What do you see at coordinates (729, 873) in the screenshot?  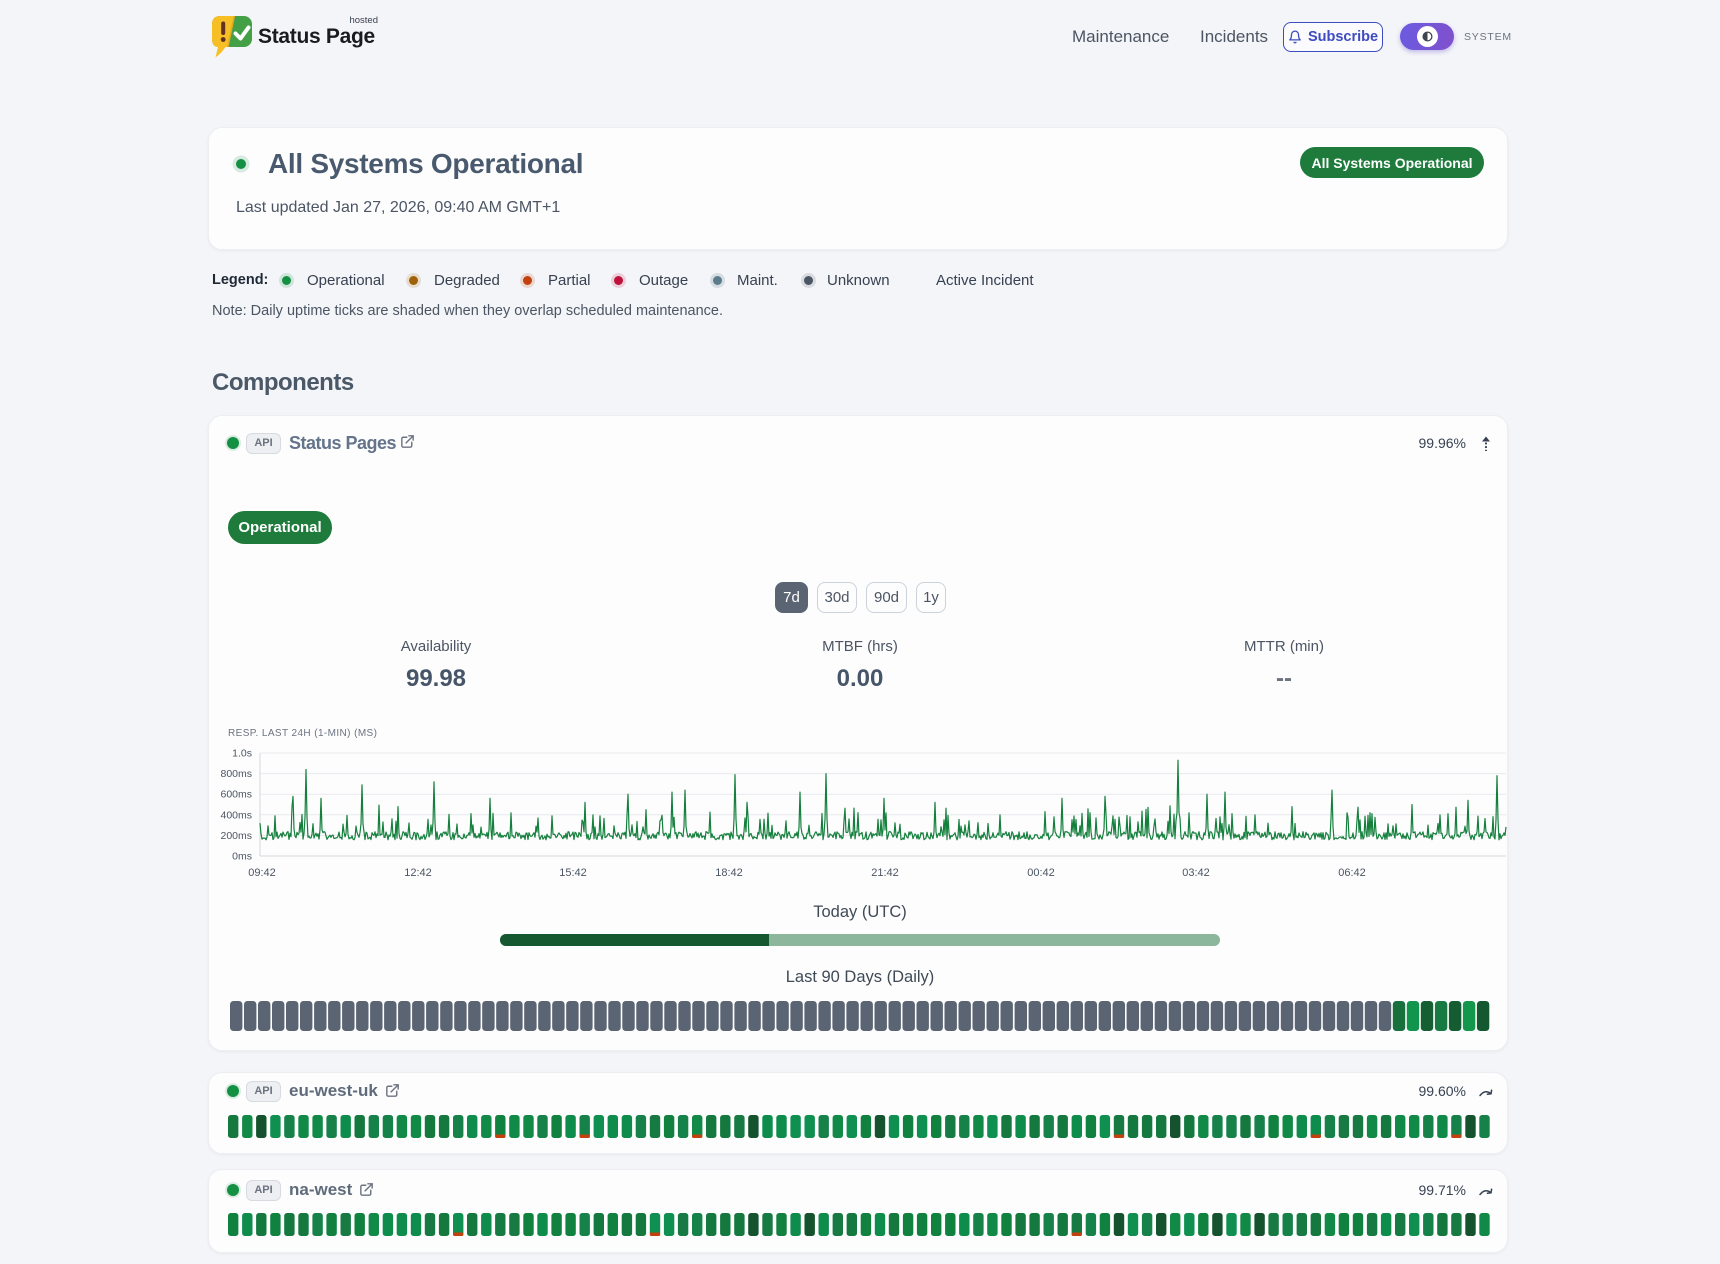 I see `svg-text: 18:42` at bounding box center [729, 873].